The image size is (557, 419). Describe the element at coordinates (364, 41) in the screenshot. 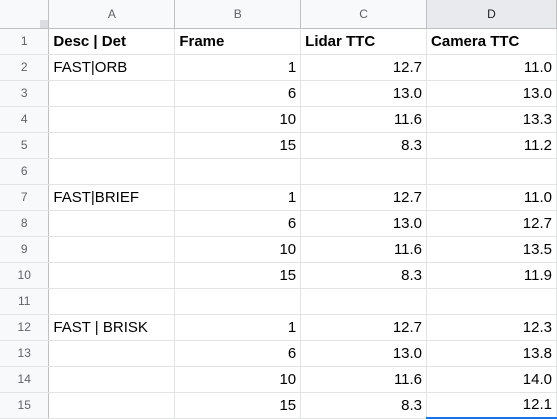

I see `cell-c1: Lidar TTC` at that location.